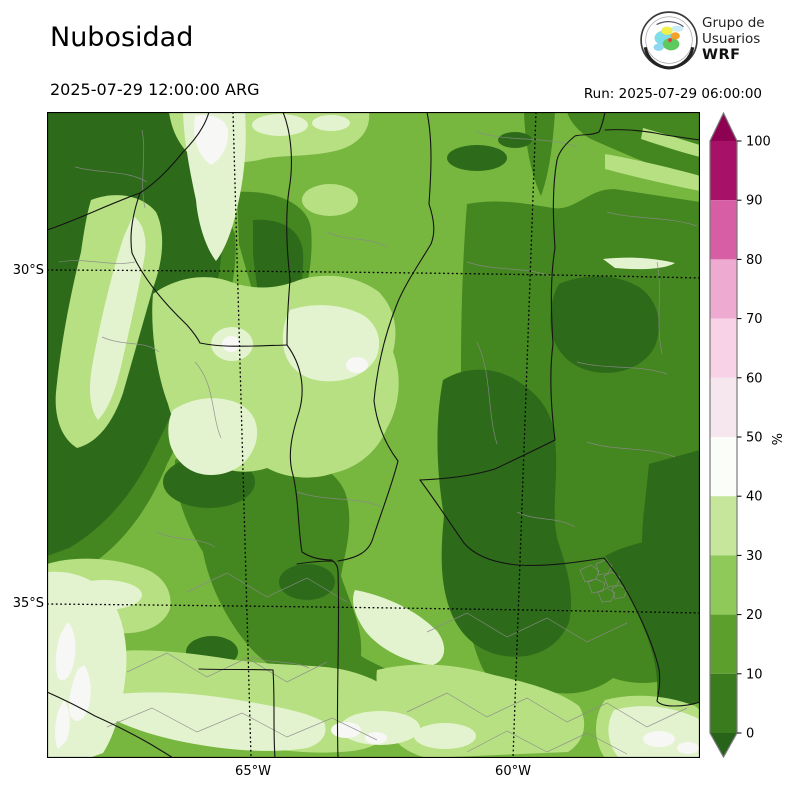 The image size is (800, 800). Describe the element at coordinates (750, 734) in the screenshot. I see `cbar-label-0: 0` at that location.